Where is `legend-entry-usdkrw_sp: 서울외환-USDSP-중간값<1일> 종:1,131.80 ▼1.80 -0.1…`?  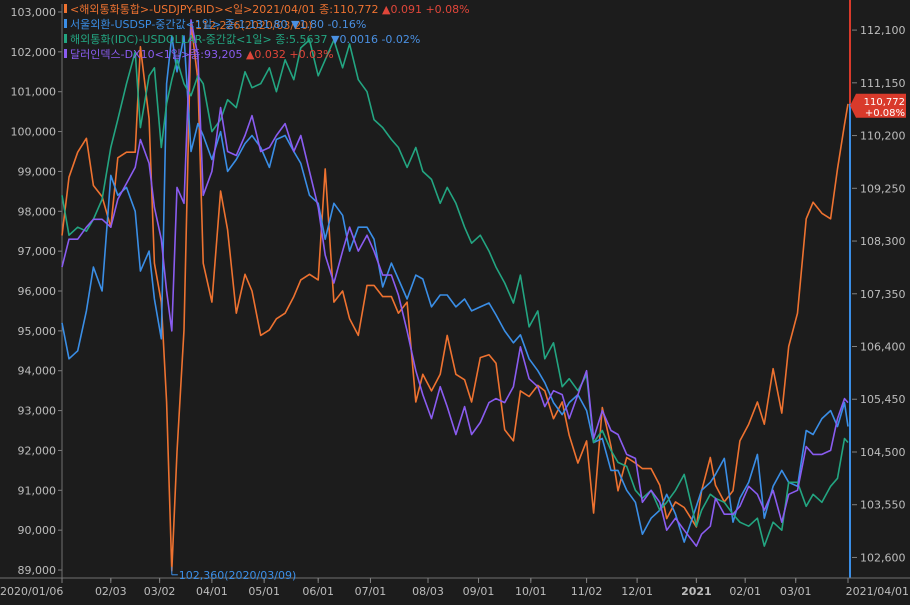
legend-entry-usdkrw_sp: 서울외환-USDSP-중간값<1일> 종:1,131.80 ▼1.80 -0.1… is located at coordinates (218, 24).